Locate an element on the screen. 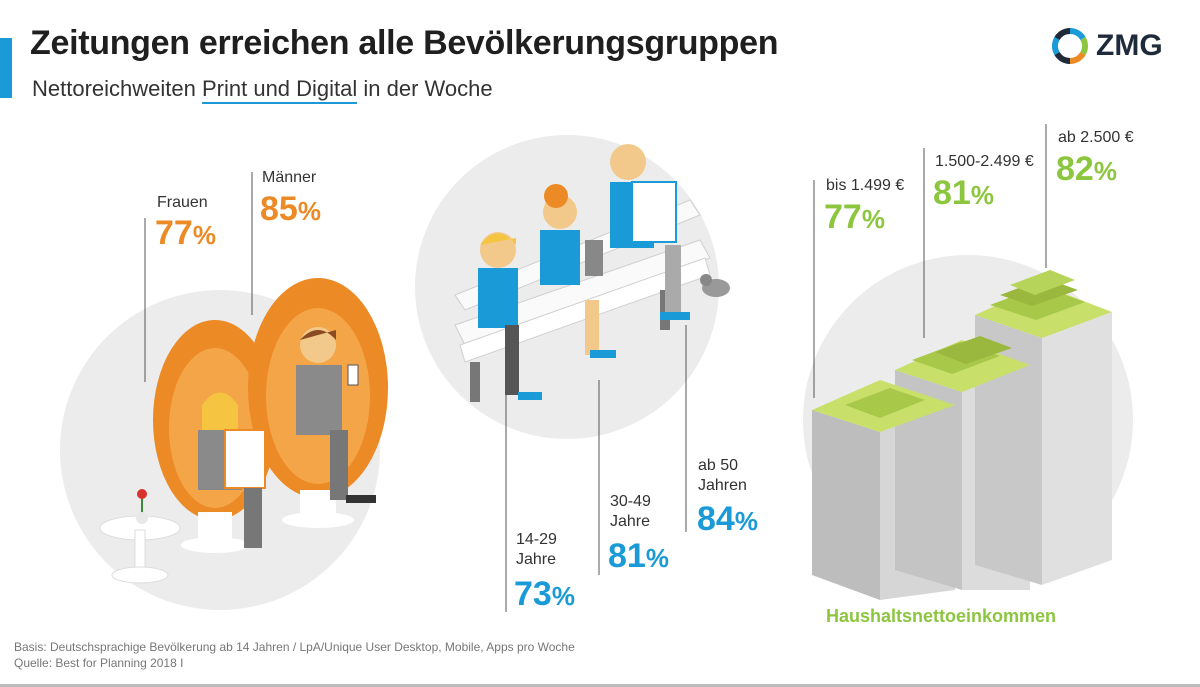  income-axis-label: Haushaltsnettoeinkommen is located at coordinates (941, 616).